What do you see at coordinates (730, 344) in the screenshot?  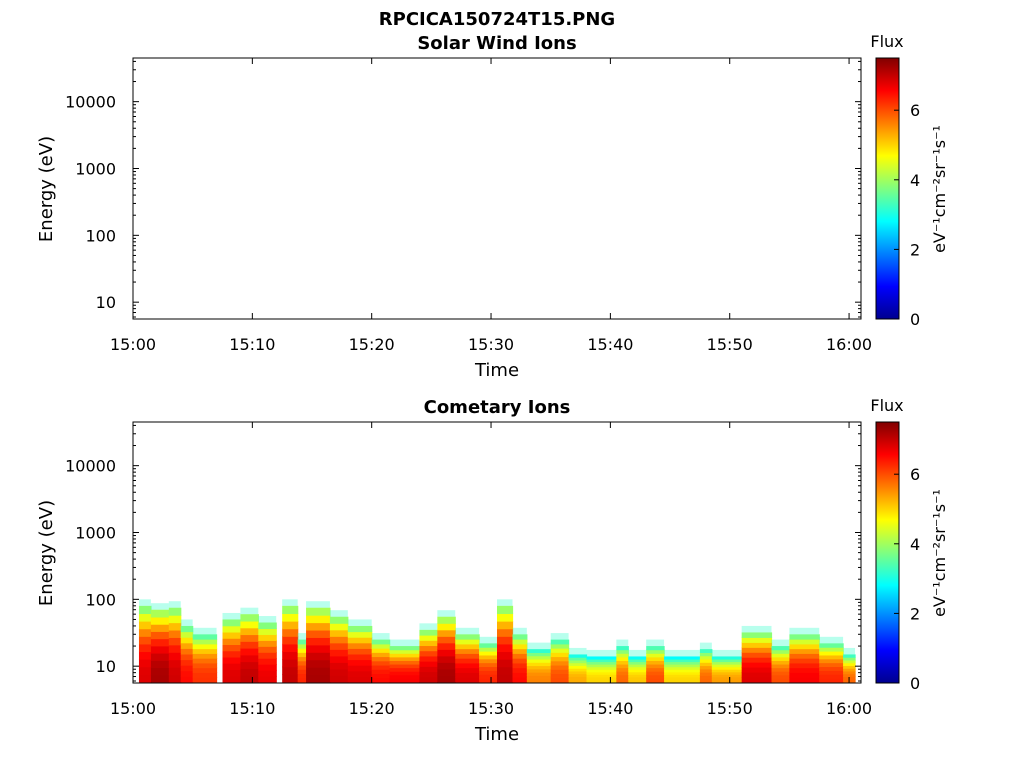 I see `x-tick-label: 15:50` at bounding box center [730, 344].